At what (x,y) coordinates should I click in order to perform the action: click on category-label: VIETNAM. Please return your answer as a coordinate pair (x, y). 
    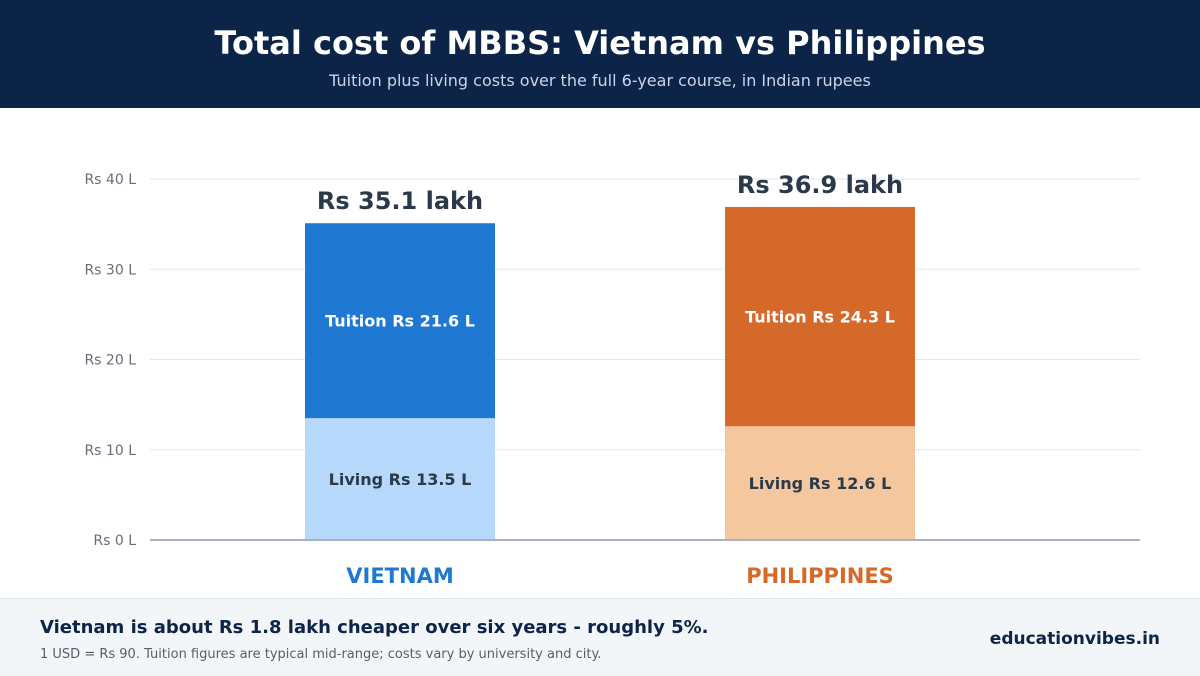
    Looking at the image, I should click on (399, 576).